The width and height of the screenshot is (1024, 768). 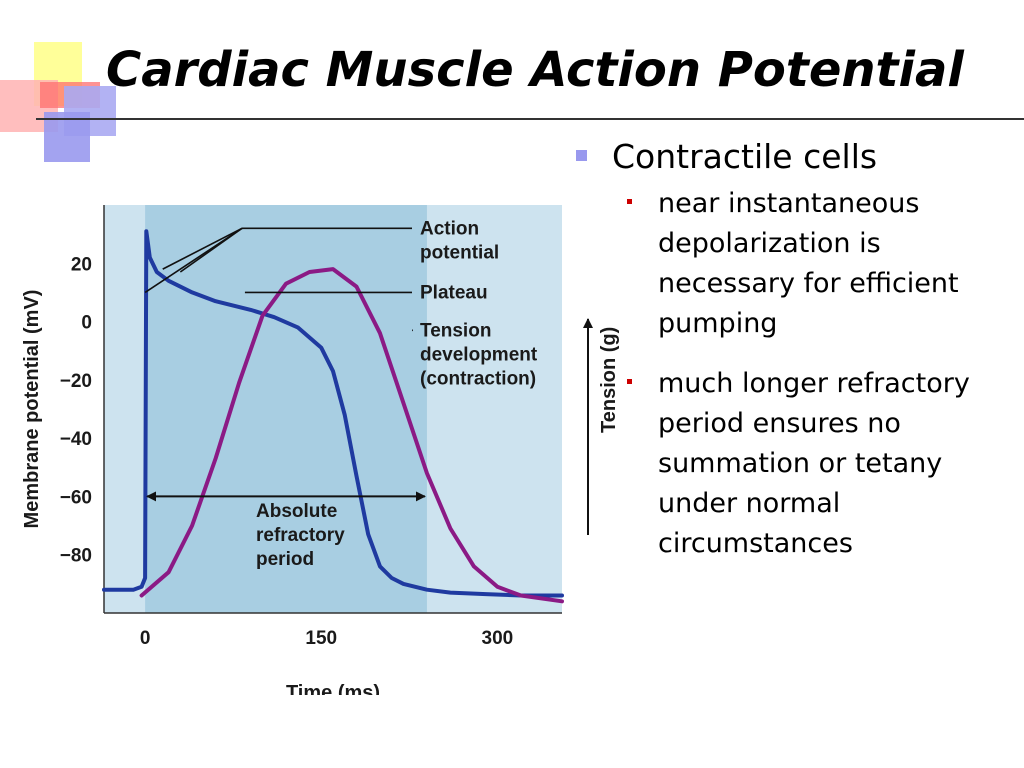 What do you see at coordinates (321, 638) in the screenshot?
I see `x-tick-label: 150` at bounding box center [321, 638].